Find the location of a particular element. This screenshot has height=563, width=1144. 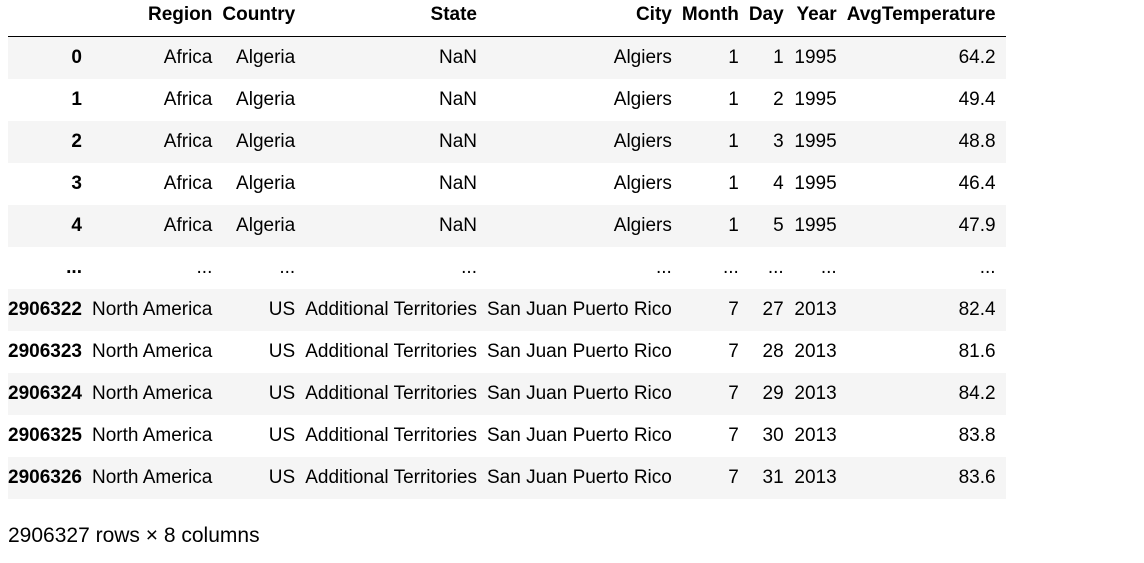

cell-avgtemperature: 82.4 is located at coordinates (977, 309).